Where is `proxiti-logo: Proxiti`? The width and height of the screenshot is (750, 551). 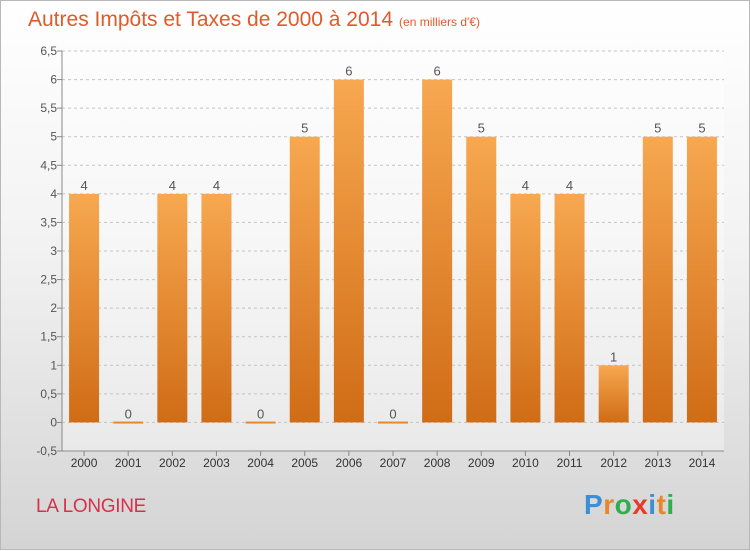 proxiti-logo: Proxiti is located at coordinates (629, 505).